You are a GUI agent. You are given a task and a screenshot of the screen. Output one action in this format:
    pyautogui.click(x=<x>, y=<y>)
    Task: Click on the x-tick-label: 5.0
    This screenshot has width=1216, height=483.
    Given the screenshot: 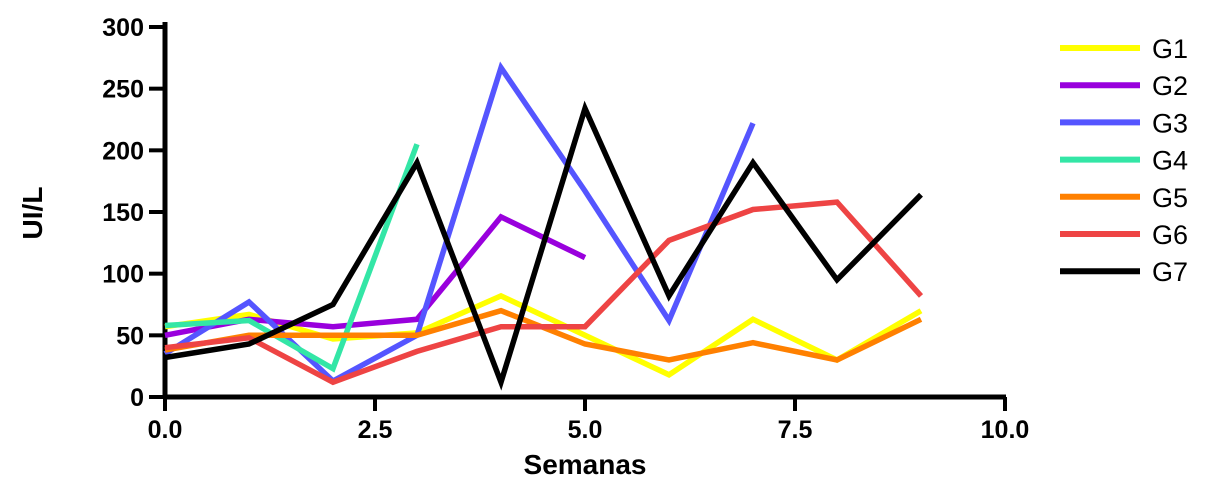 What is the action you would take?
    pyautogui.click(x=585, y=430)
    